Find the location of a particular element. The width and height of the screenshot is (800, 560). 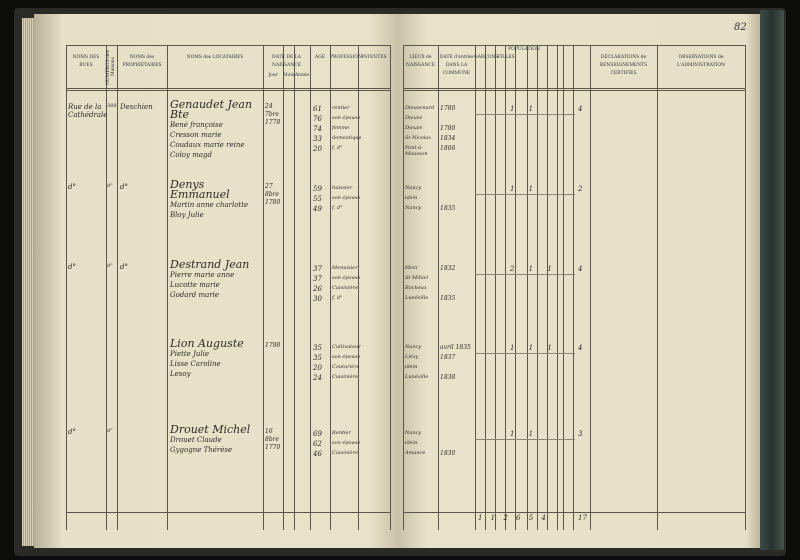

entry-date: 1837 is located at coordinates (448, 357).